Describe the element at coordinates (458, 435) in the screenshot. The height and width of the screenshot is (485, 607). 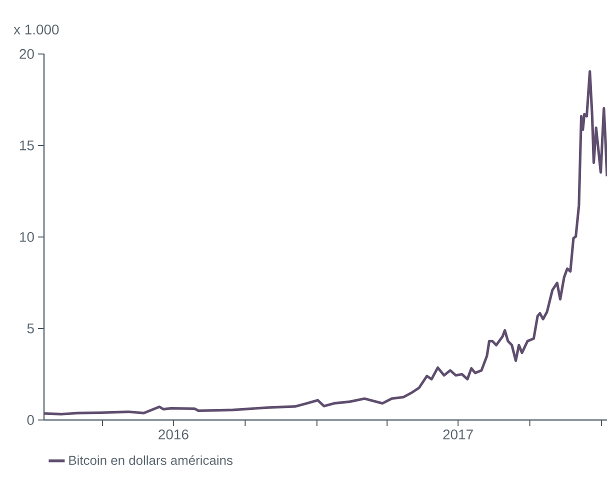
I see `x-tick-label: 2017` at that location.